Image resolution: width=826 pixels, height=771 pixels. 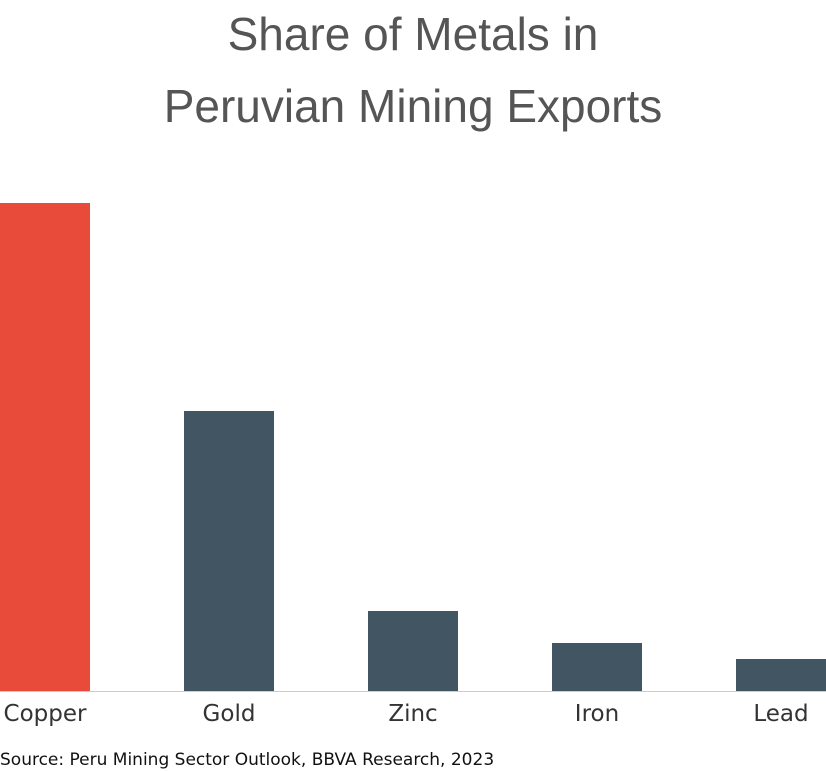 I want to click on x-tick-label: Iron, so click(x=597, y=714).